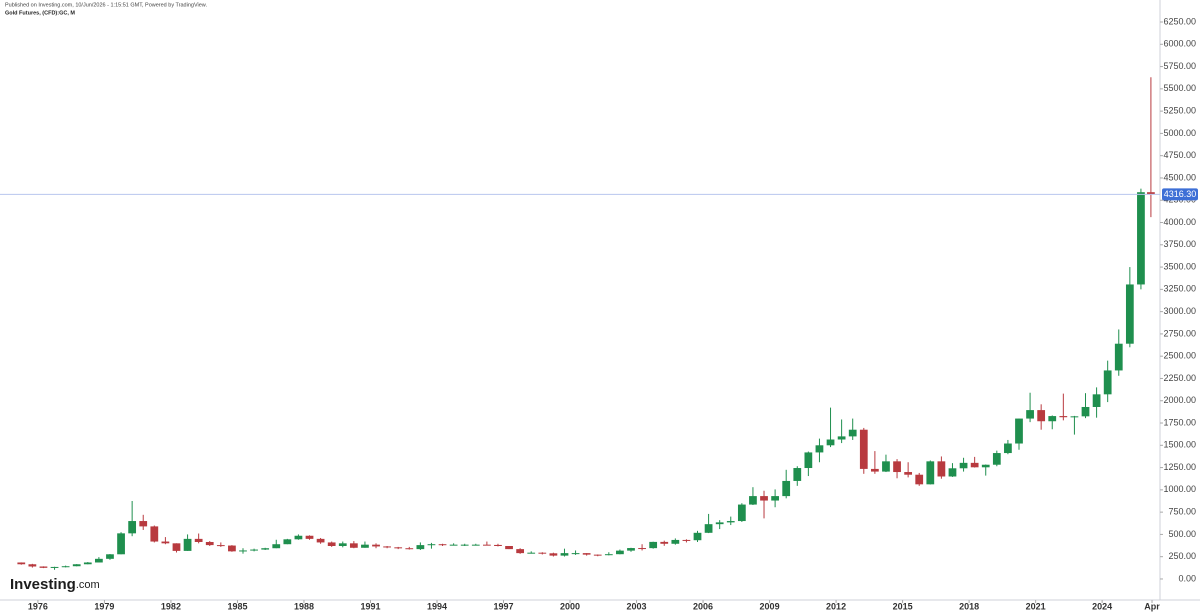 Image resolution: width=1200 pixels, height=614 pixels. Describe the element at coordinates (1179, 177) in the screenshot. I see `y-tick-label: 4500.00` at that location.